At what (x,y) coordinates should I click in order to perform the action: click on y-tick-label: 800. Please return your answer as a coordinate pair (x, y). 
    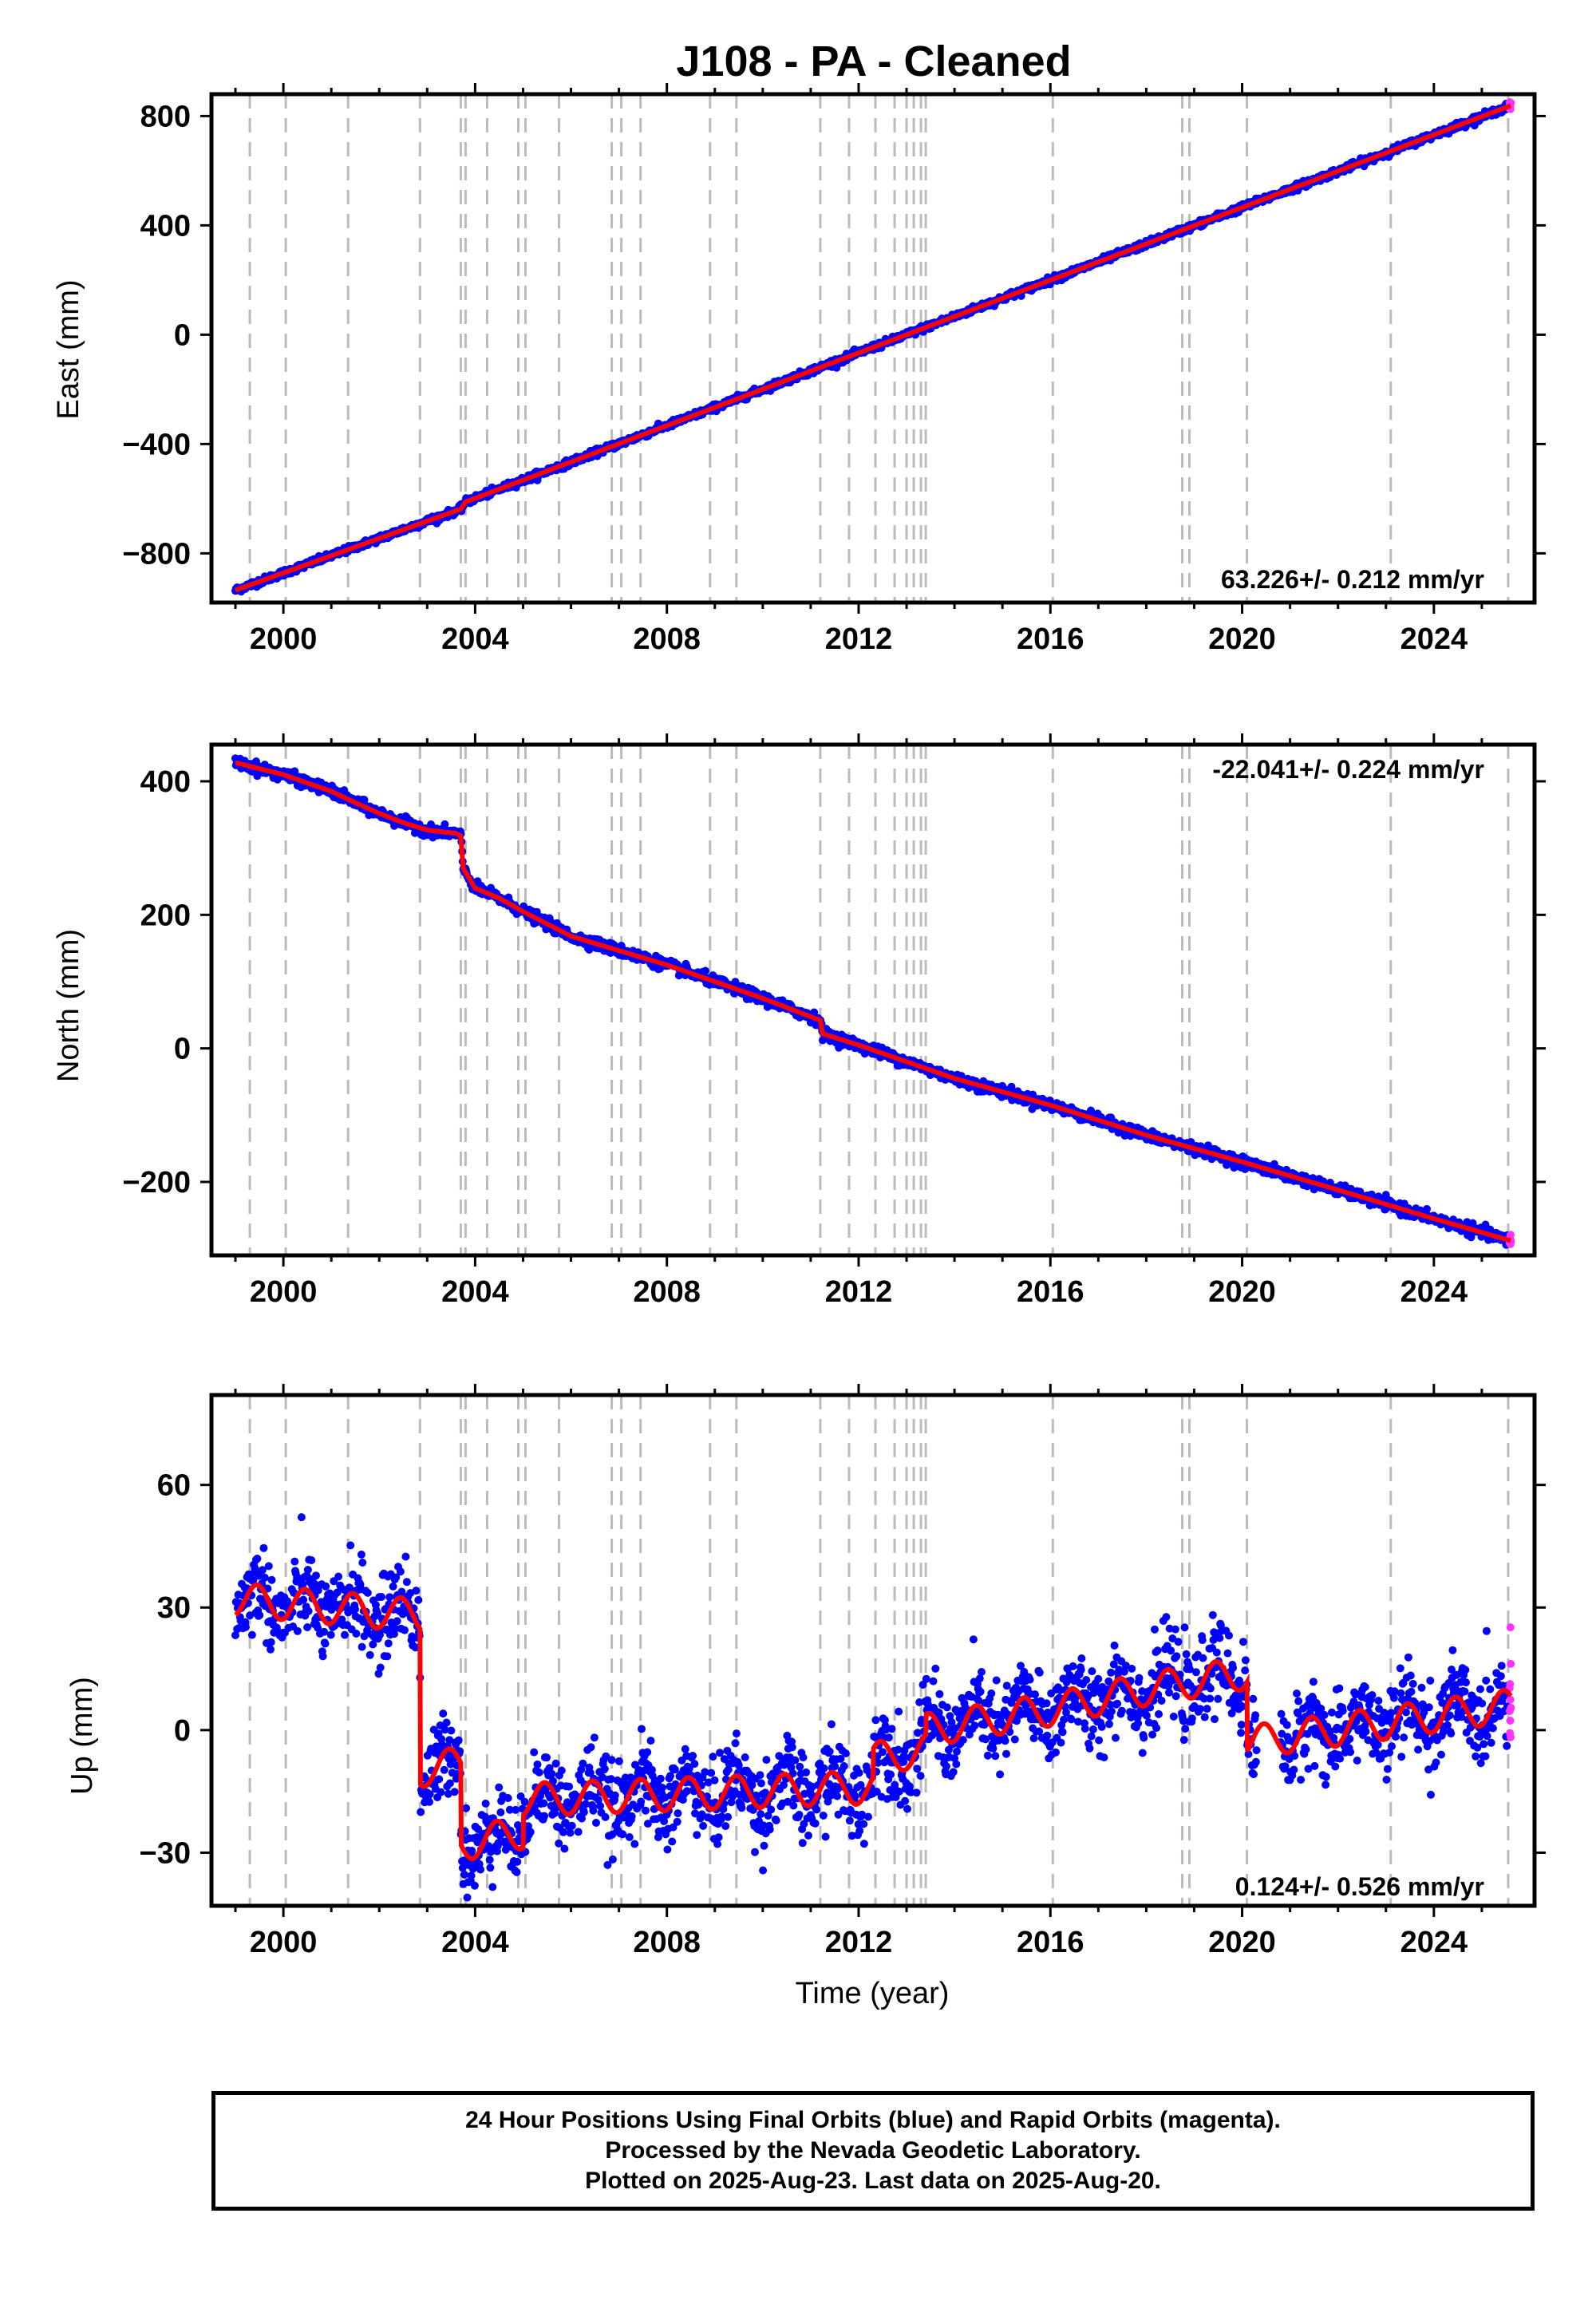
    Looking at the image, I should click on (165, 116).